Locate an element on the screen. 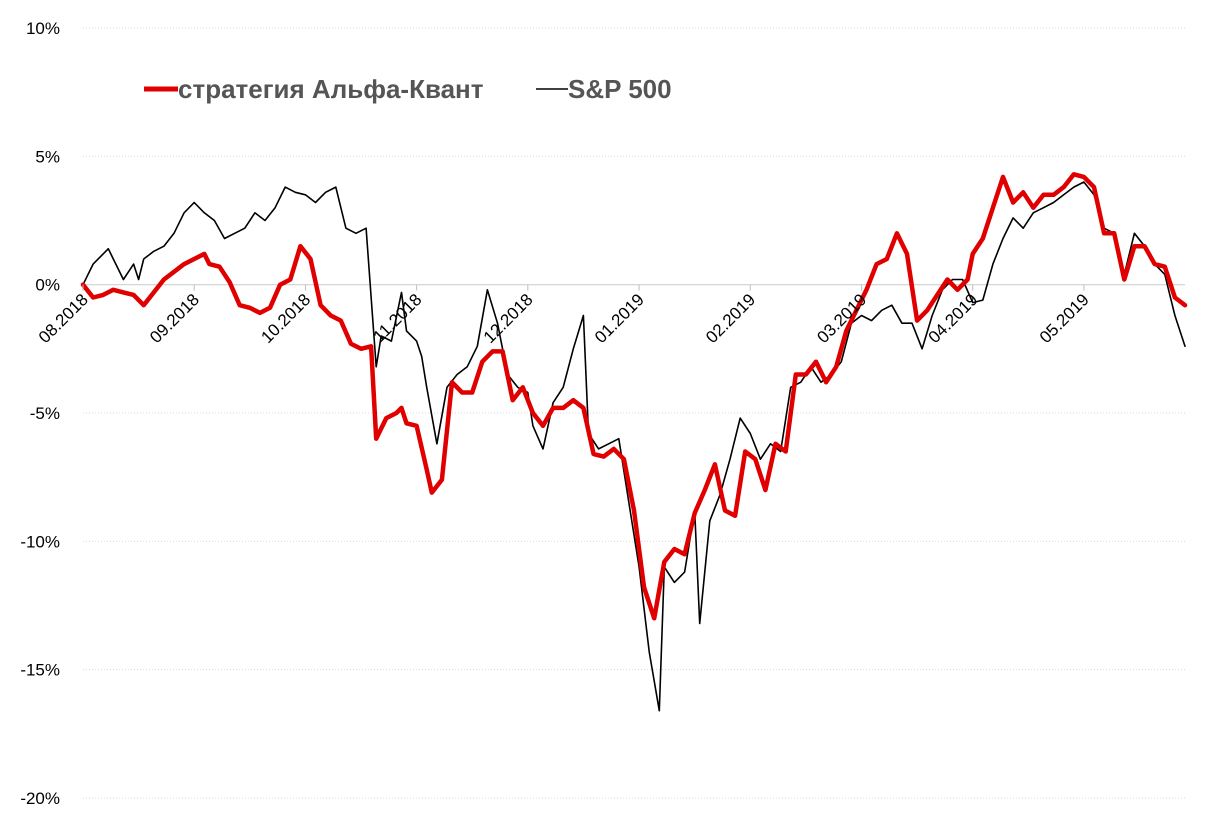 The height and width of the screenshot is (830, 1212). legend: стратегия Альфа-Квант S&P 500 is located at coordinates (408, 89).